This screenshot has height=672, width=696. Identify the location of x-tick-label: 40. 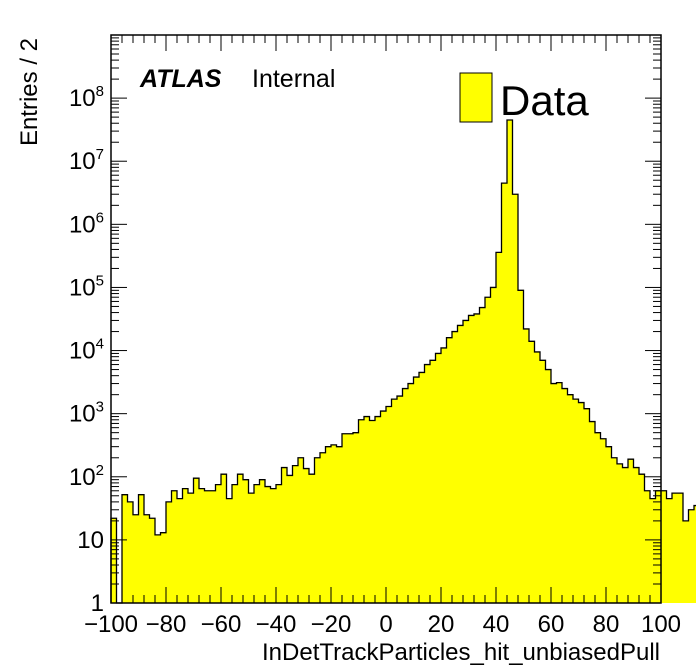
(496, 624).